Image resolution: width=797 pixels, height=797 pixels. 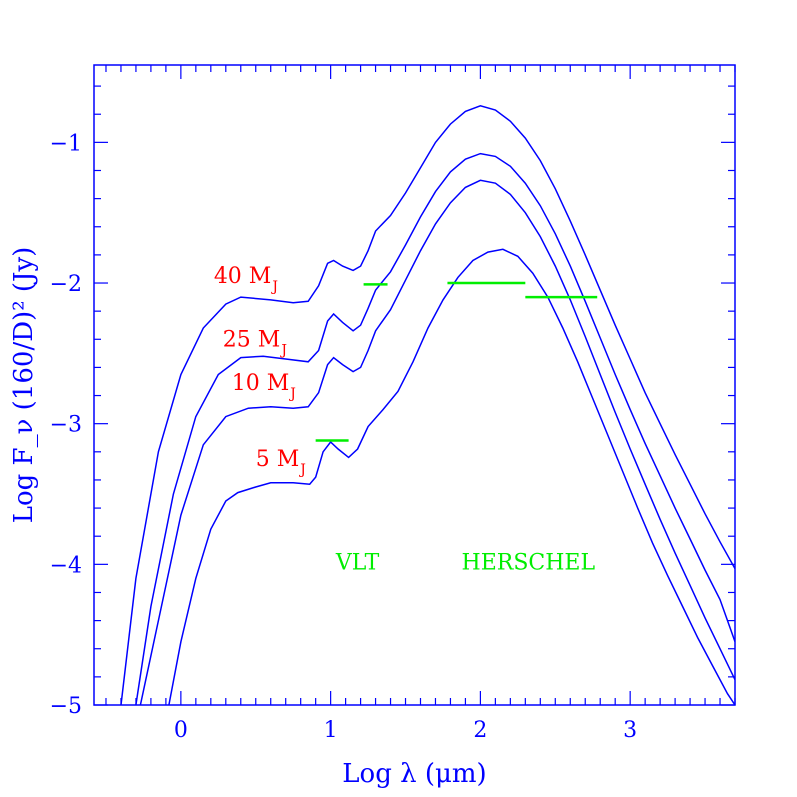 What do you see at coordinates (414, 774) in the screenshot?
I see `x-axis-title: Log λ (μm)` at bounding box center [414, 774].